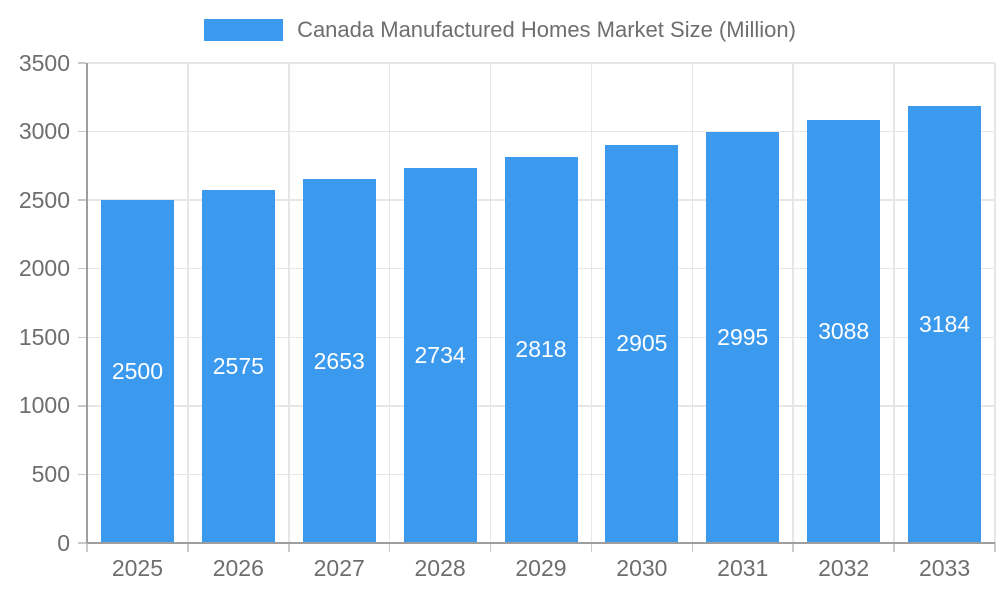  Describe the element at coordinates (87, 303) in the screenshot. I see `y-axis-line` at that location.